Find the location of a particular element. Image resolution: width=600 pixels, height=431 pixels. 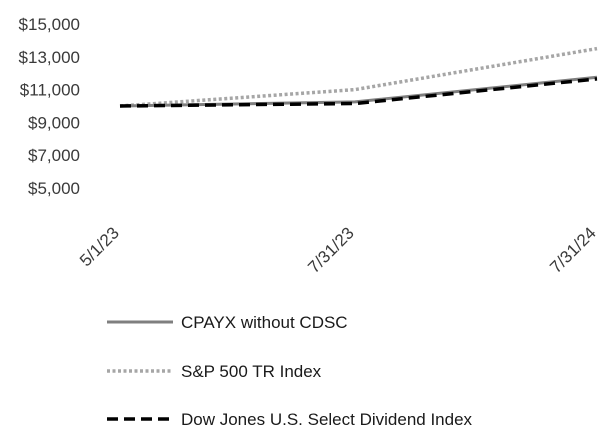

y-tick-label: $9,000 is located at coordinates (54, 122).